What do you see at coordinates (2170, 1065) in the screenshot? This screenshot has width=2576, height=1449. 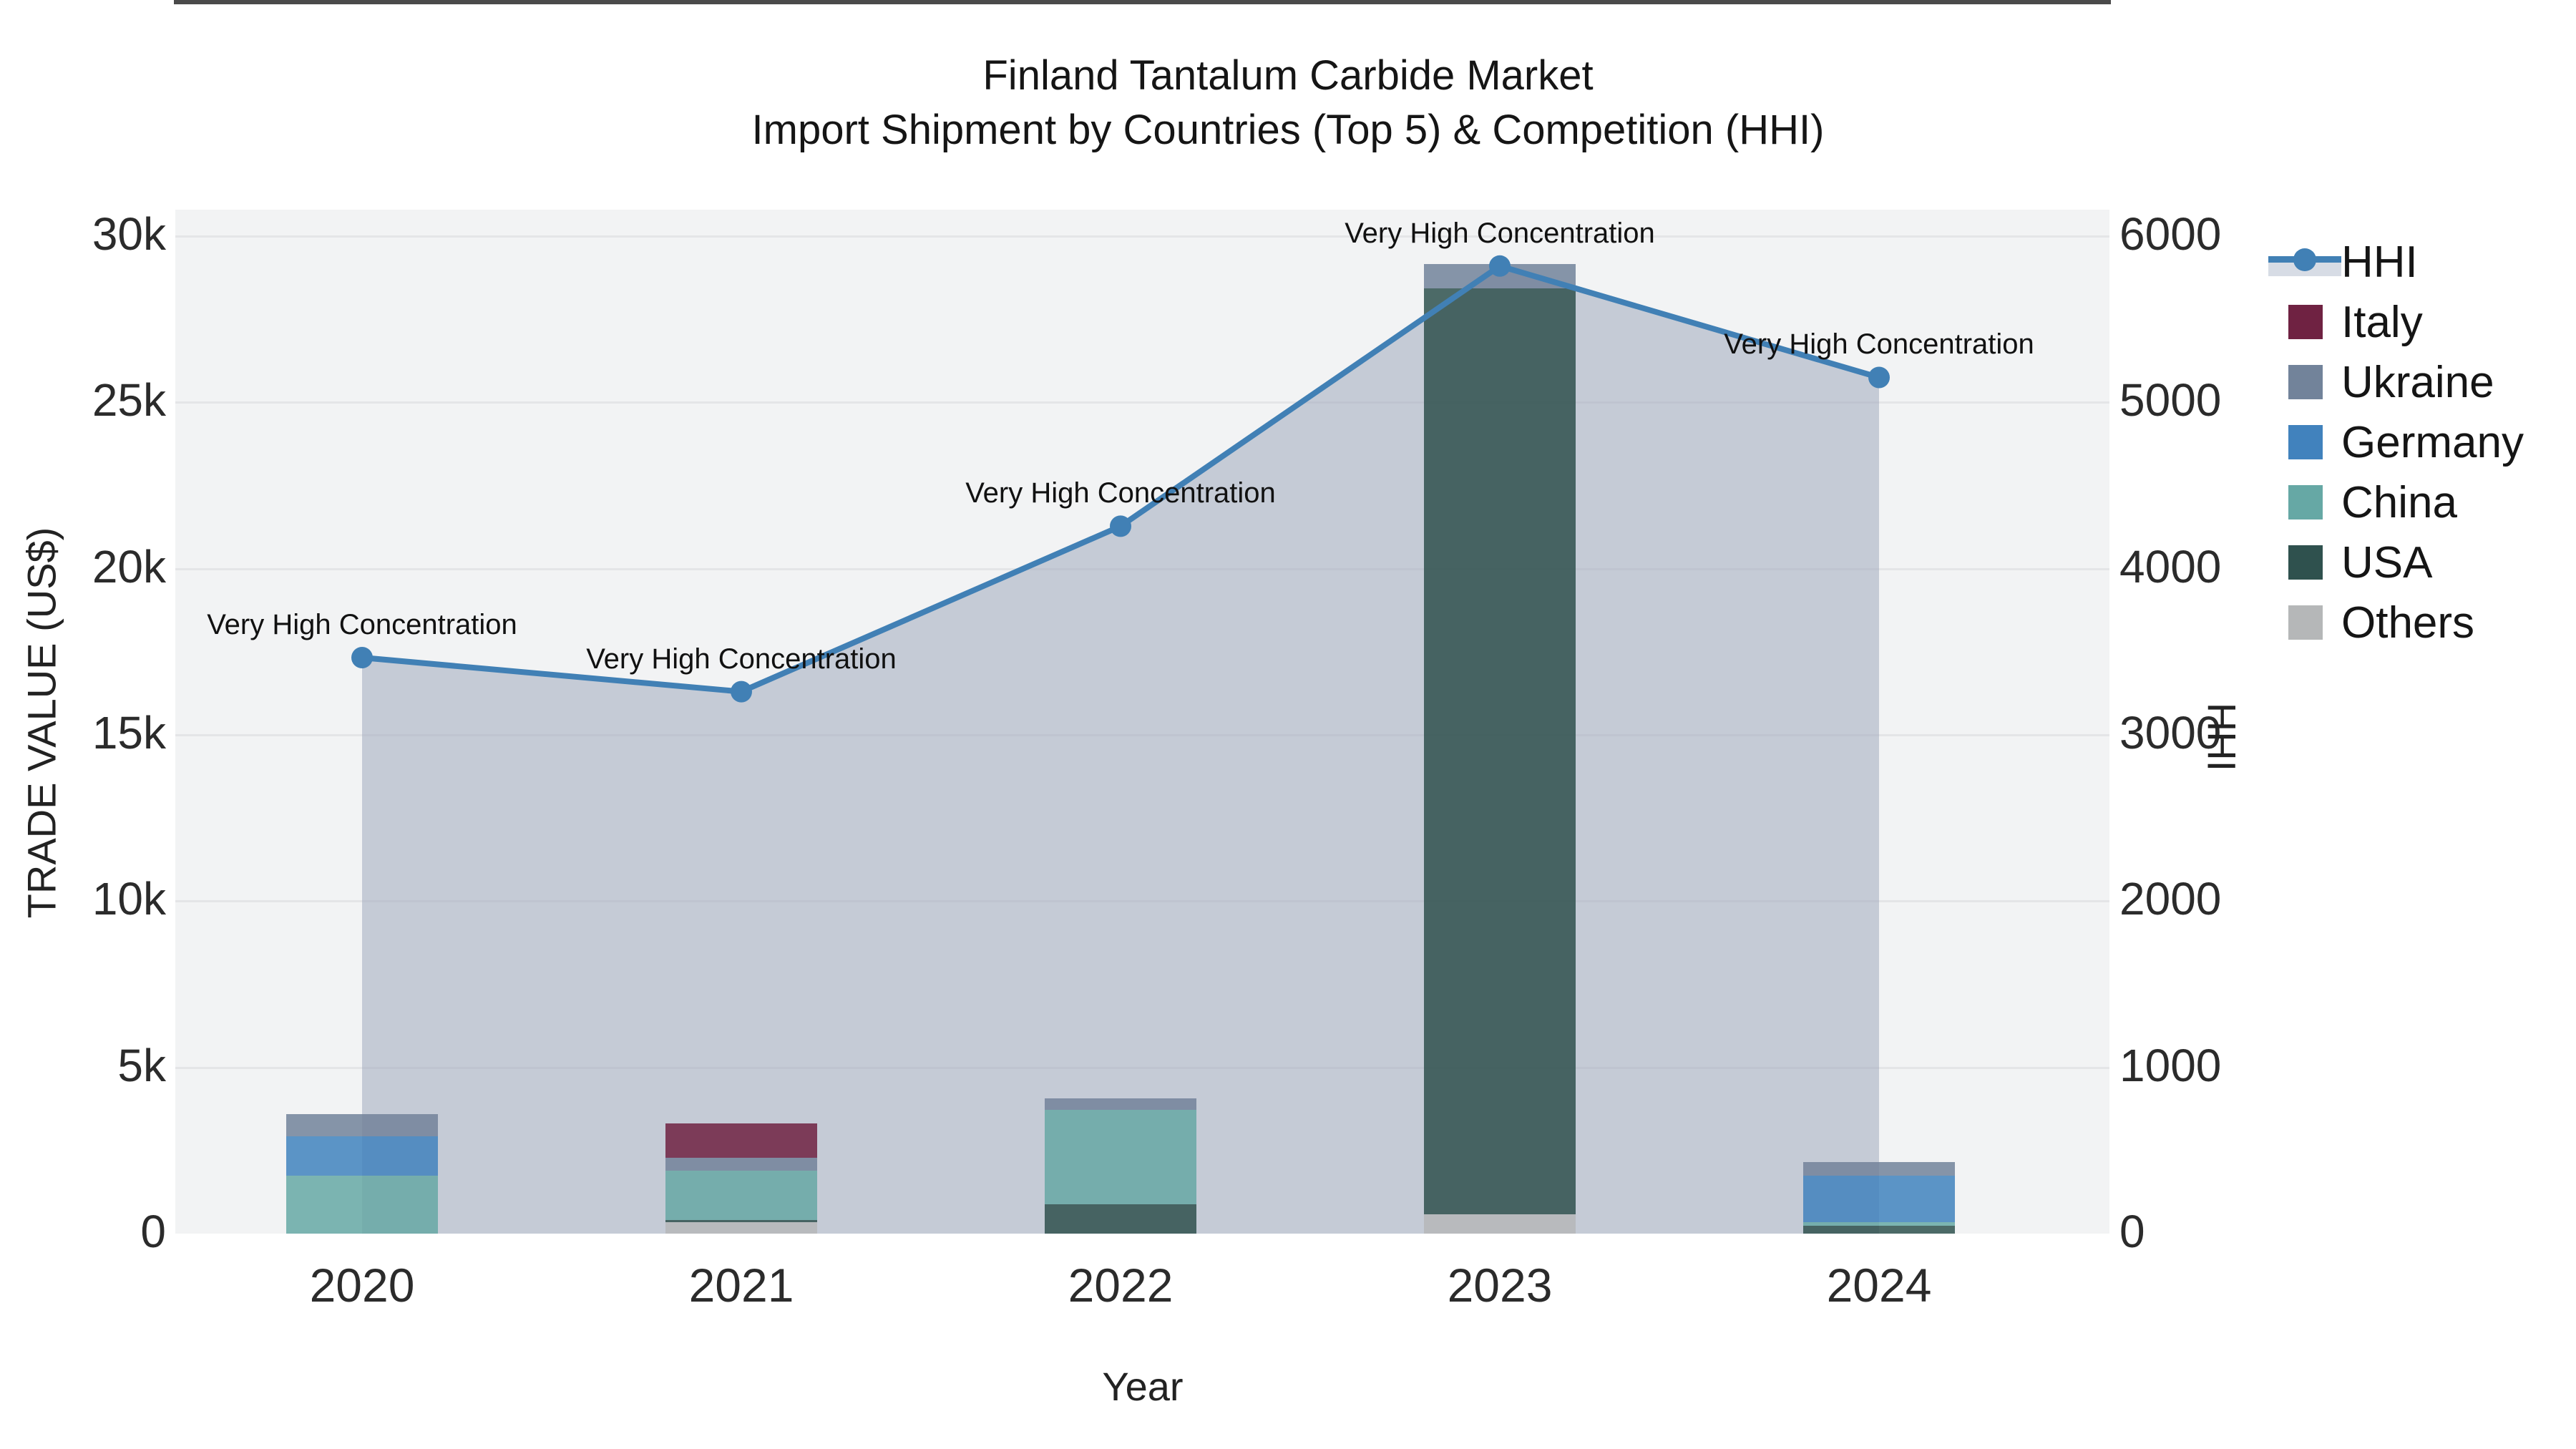 I see `y-right-tick-1000: 1000` at bounding box center [2170, 1065].